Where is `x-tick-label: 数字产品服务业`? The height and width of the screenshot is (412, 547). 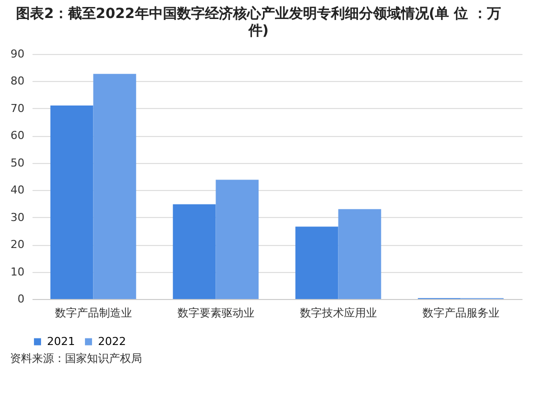 x-tick-label: 数字产品服务业 is located at coordinates (461, 313).